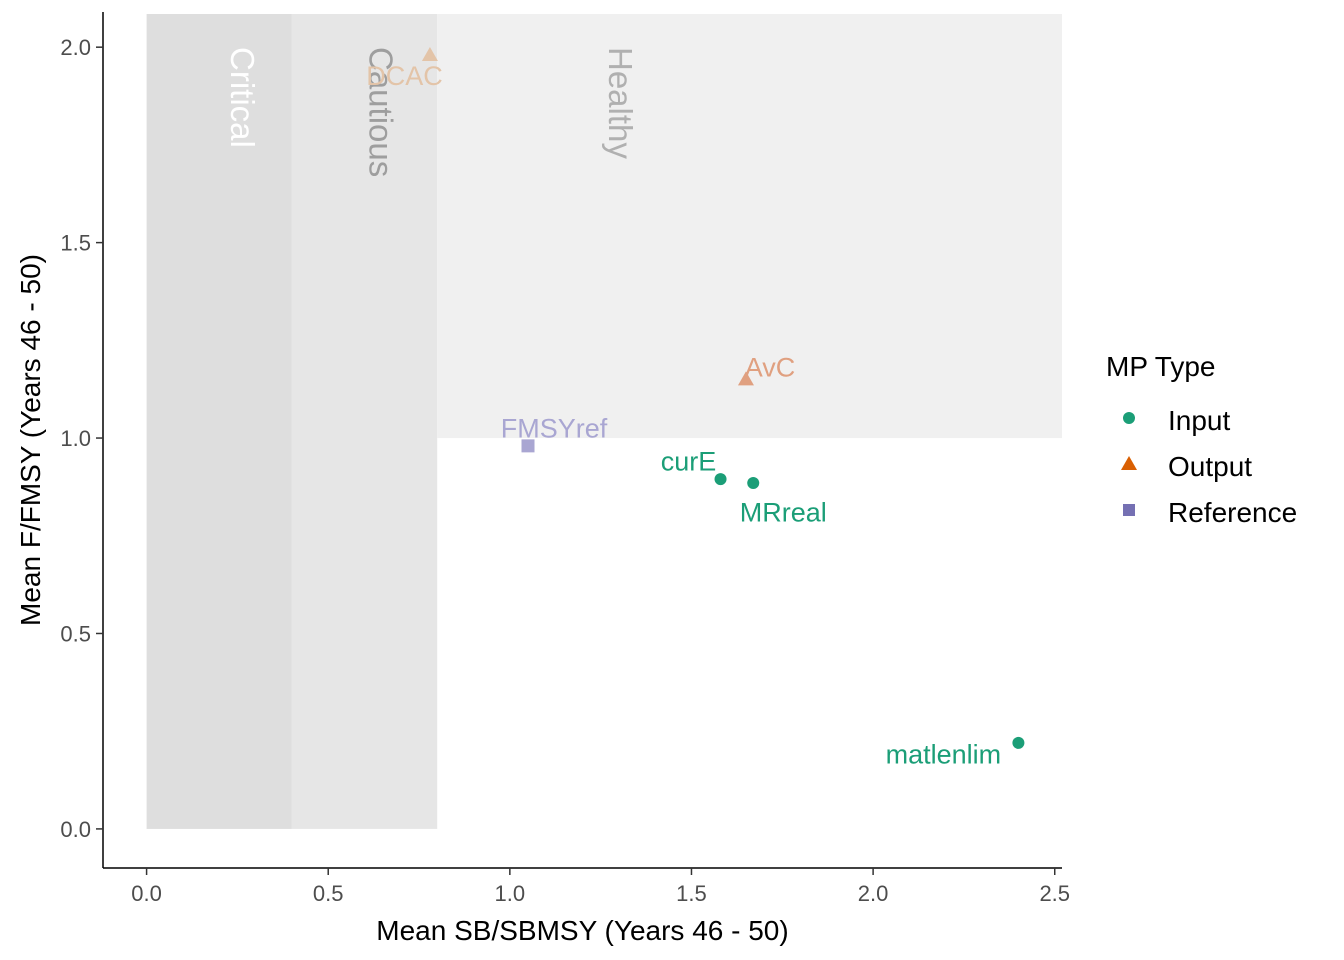 This screenshot has width=1344, height=960. What do you see at coordinates (691, 893) in the screenshot?
I see `x-tick-label: 1.5` at bounding box center [691, 893].